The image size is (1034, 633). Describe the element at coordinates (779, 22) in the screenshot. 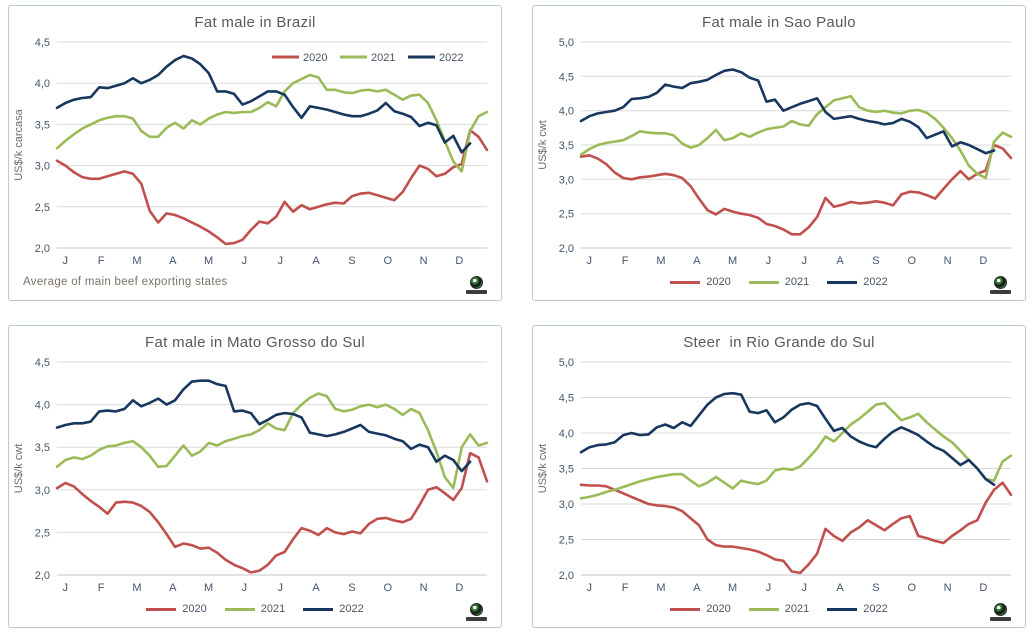

I see `chart-title: Fat male in Sao Paulo` at that location.